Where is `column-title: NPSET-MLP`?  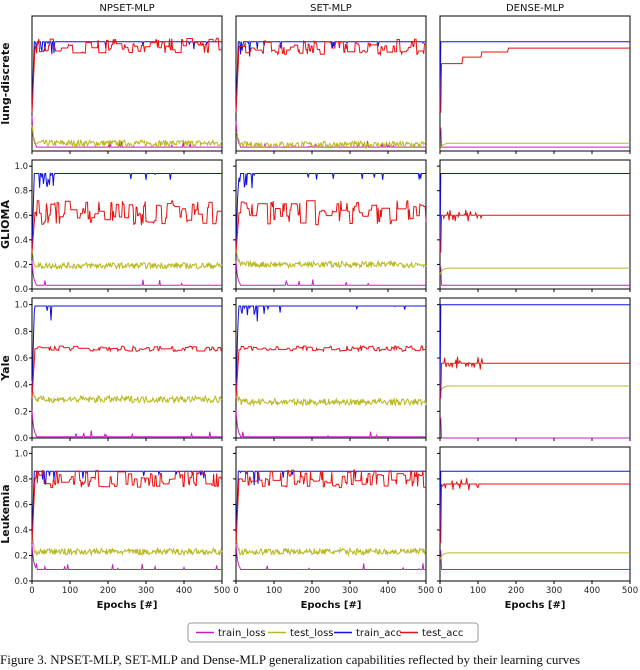
column-title: NPSET-MLP is located at coordinates (126, 8).